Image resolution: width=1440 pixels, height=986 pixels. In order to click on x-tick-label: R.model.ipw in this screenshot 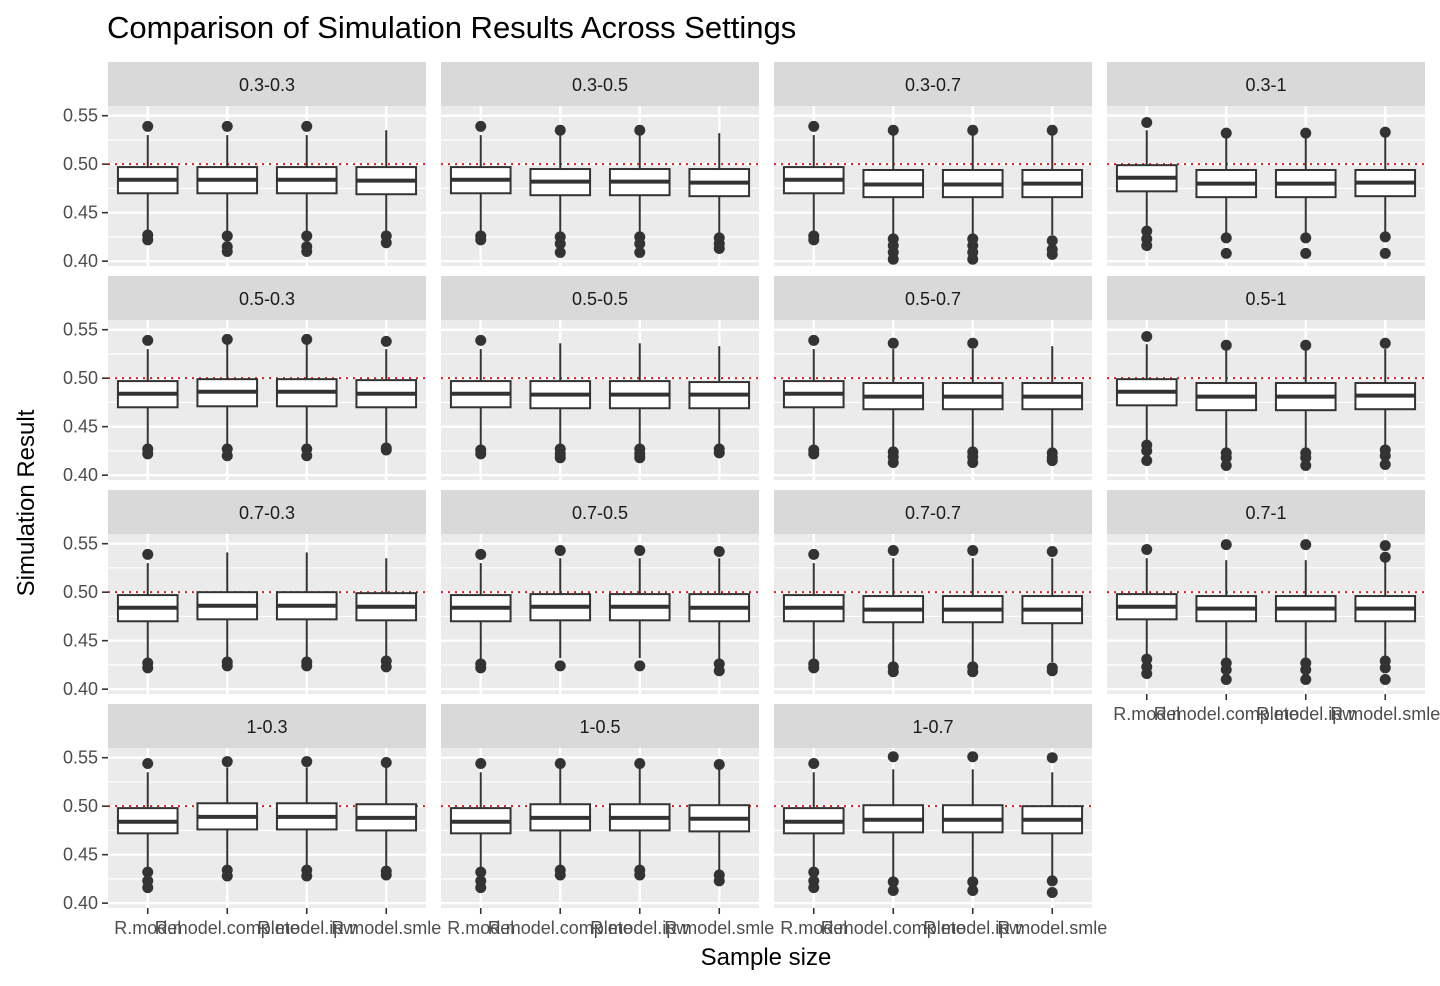, I will do `click(973, 928)`.